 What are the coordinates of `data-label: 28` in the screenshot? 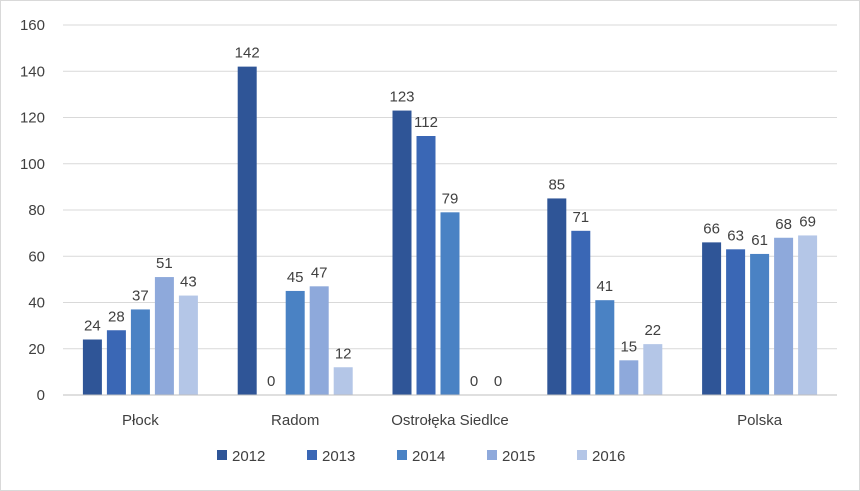 It's located at (116, 316).